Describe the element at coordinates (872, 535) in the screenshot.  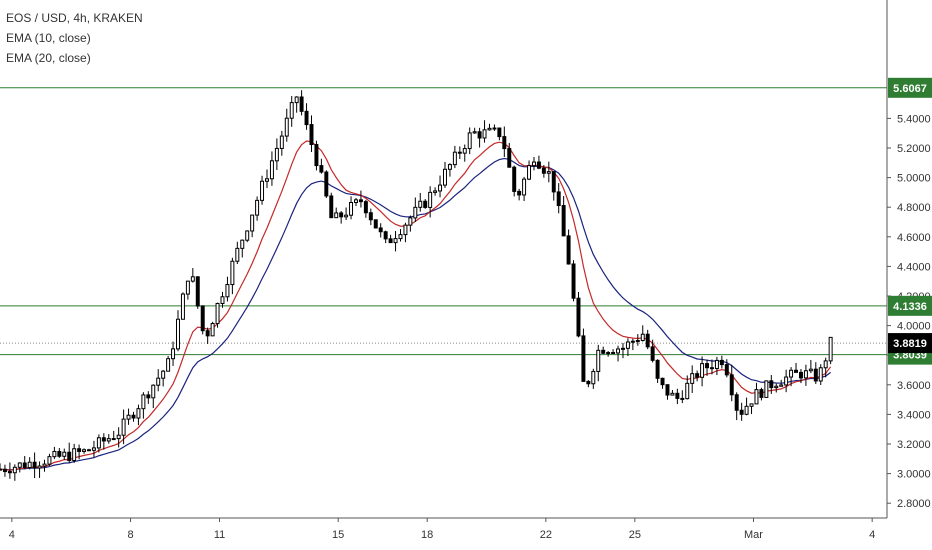
I see `x-tick-label: 4` at that location.